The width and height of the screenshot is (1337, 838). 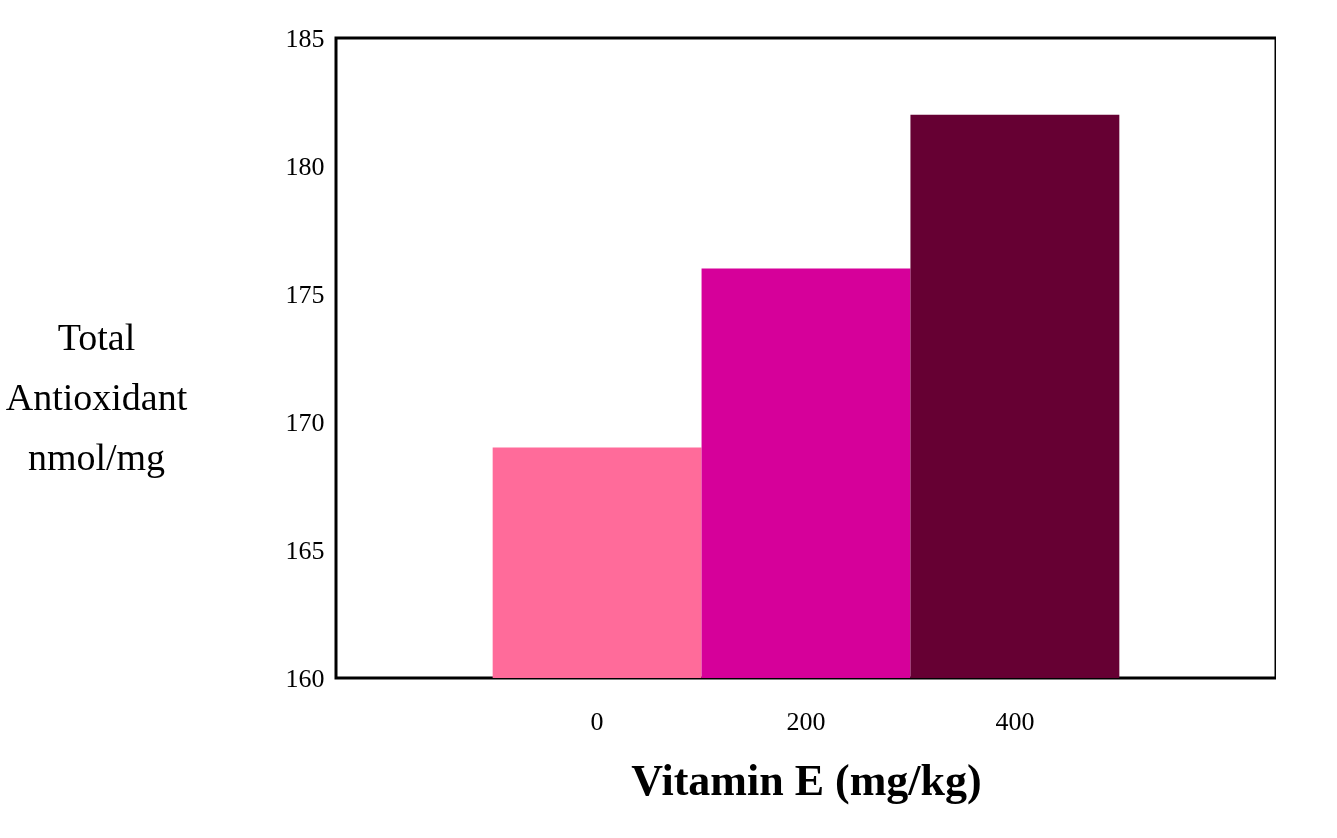 I want to click on x-tick-label: 400, so click(x=1015, y=721).